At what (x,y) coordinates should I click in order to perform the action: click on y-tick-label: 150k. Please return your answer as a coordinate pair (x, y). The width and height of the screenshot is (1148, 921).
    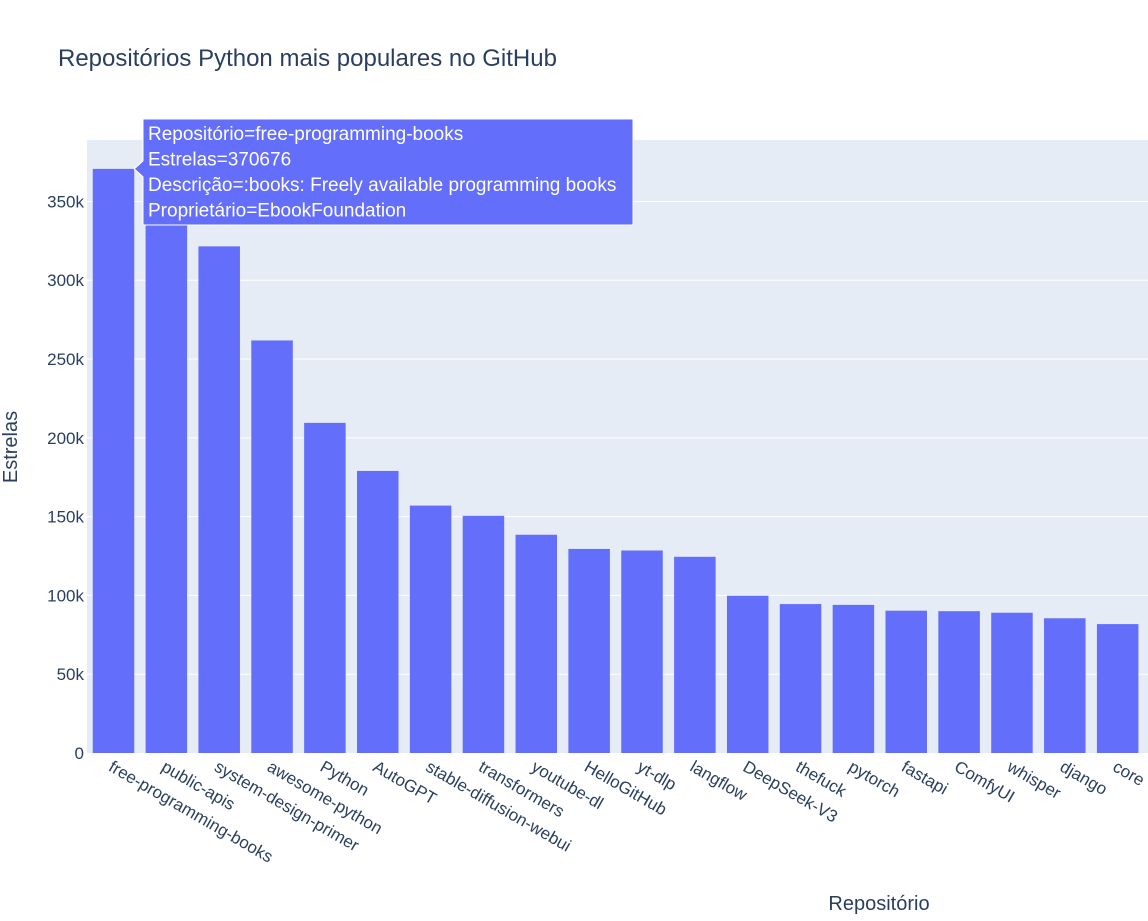
    Looking at the image, I should click on (65, 517).